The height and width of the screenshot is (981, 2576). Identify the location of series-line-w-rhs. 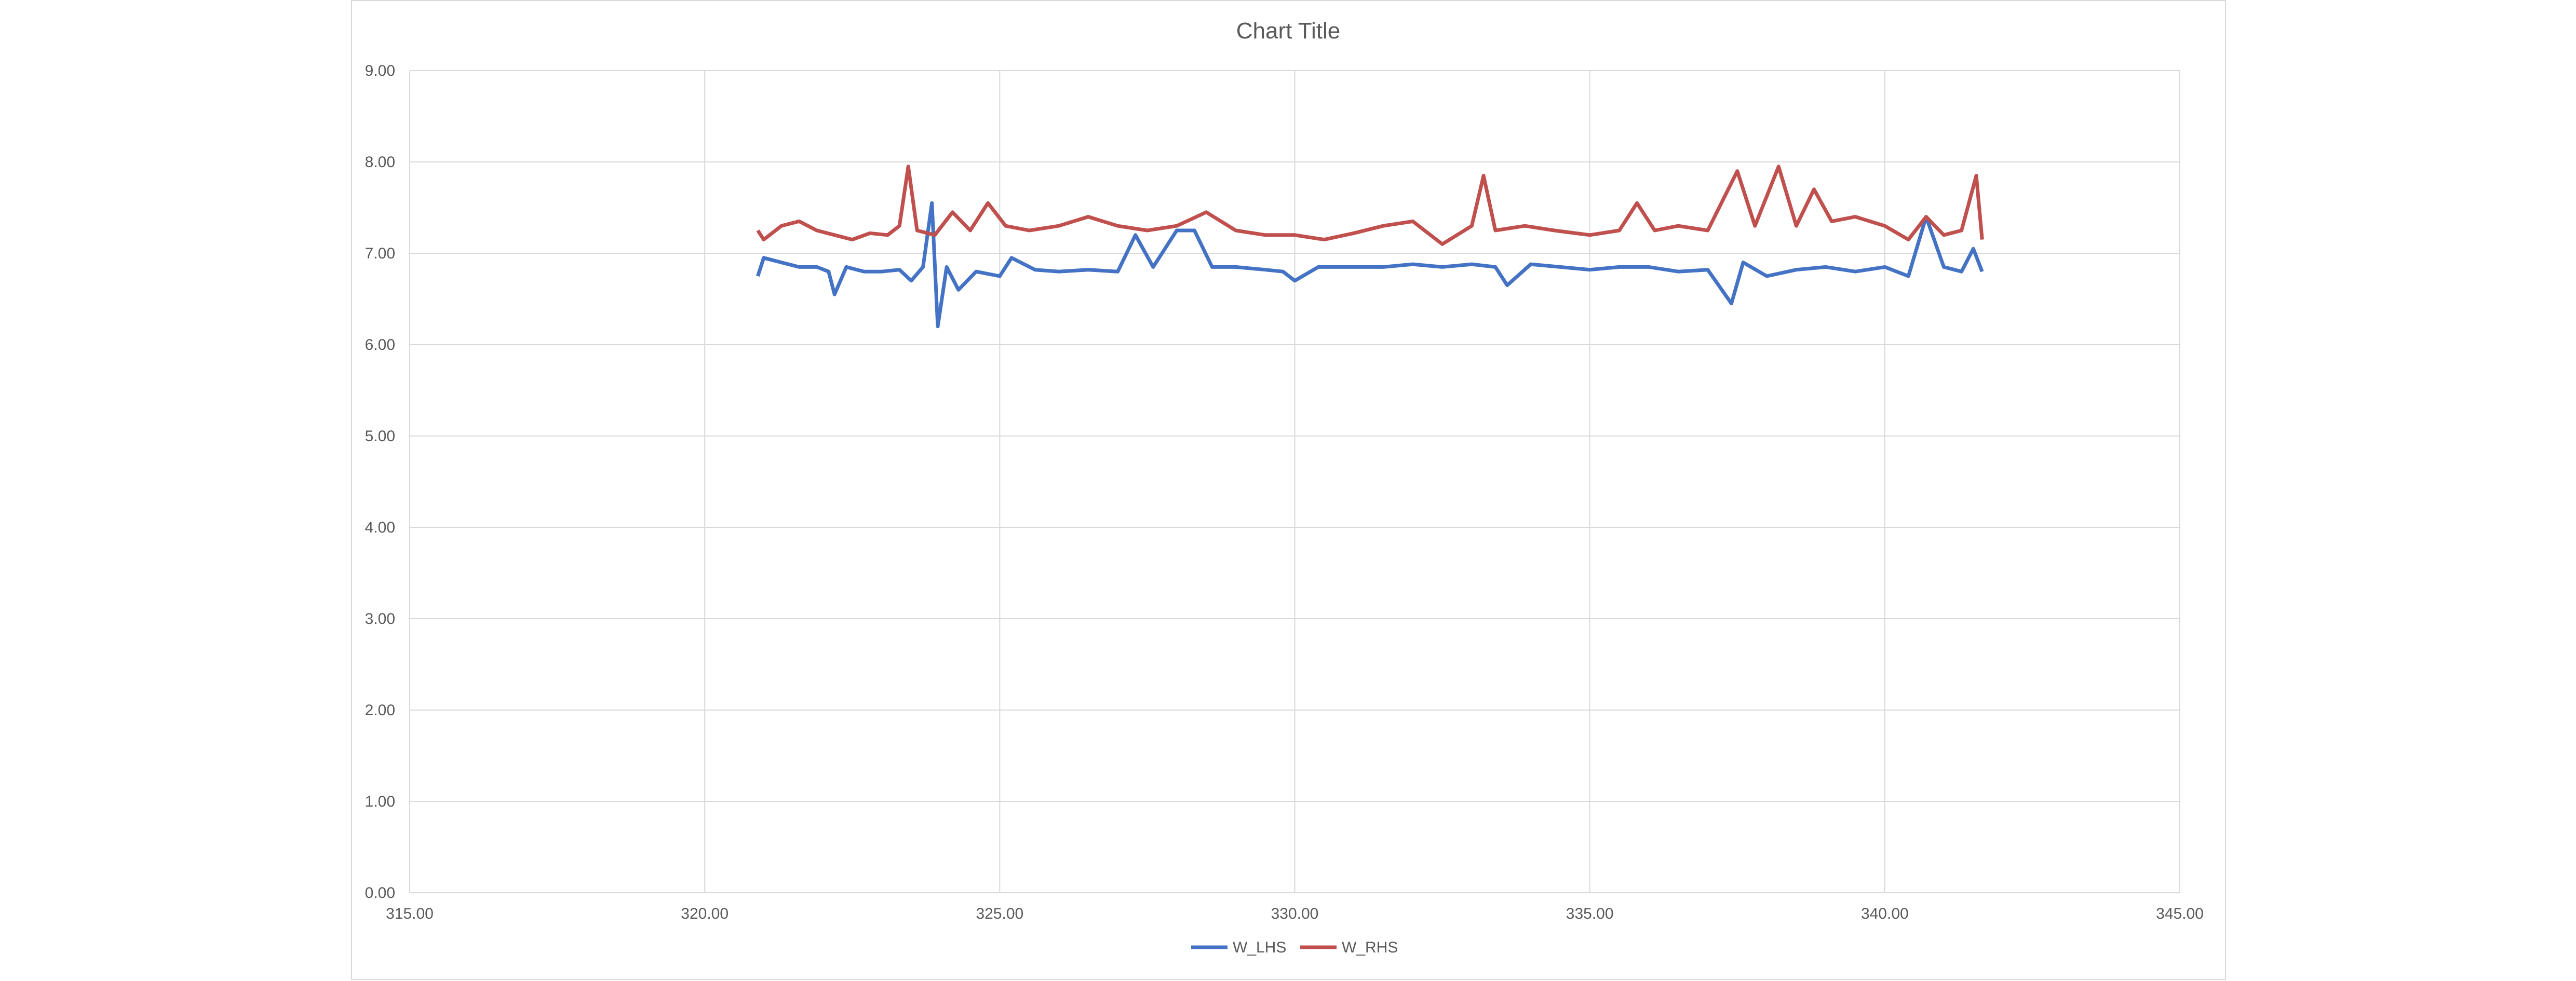
(1370, 206).